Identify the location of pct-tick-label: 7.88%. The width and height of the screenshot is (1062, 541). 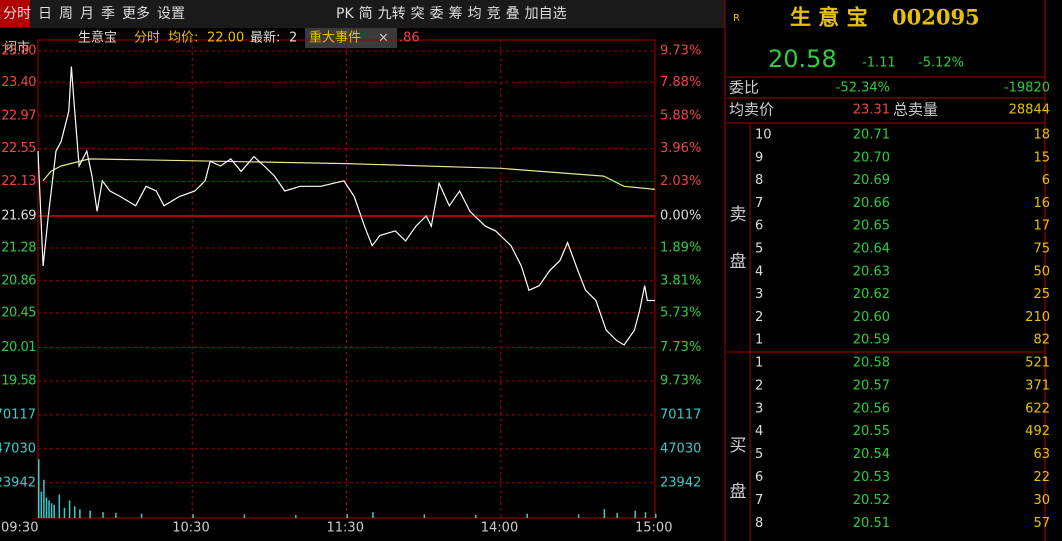
(680, 82).